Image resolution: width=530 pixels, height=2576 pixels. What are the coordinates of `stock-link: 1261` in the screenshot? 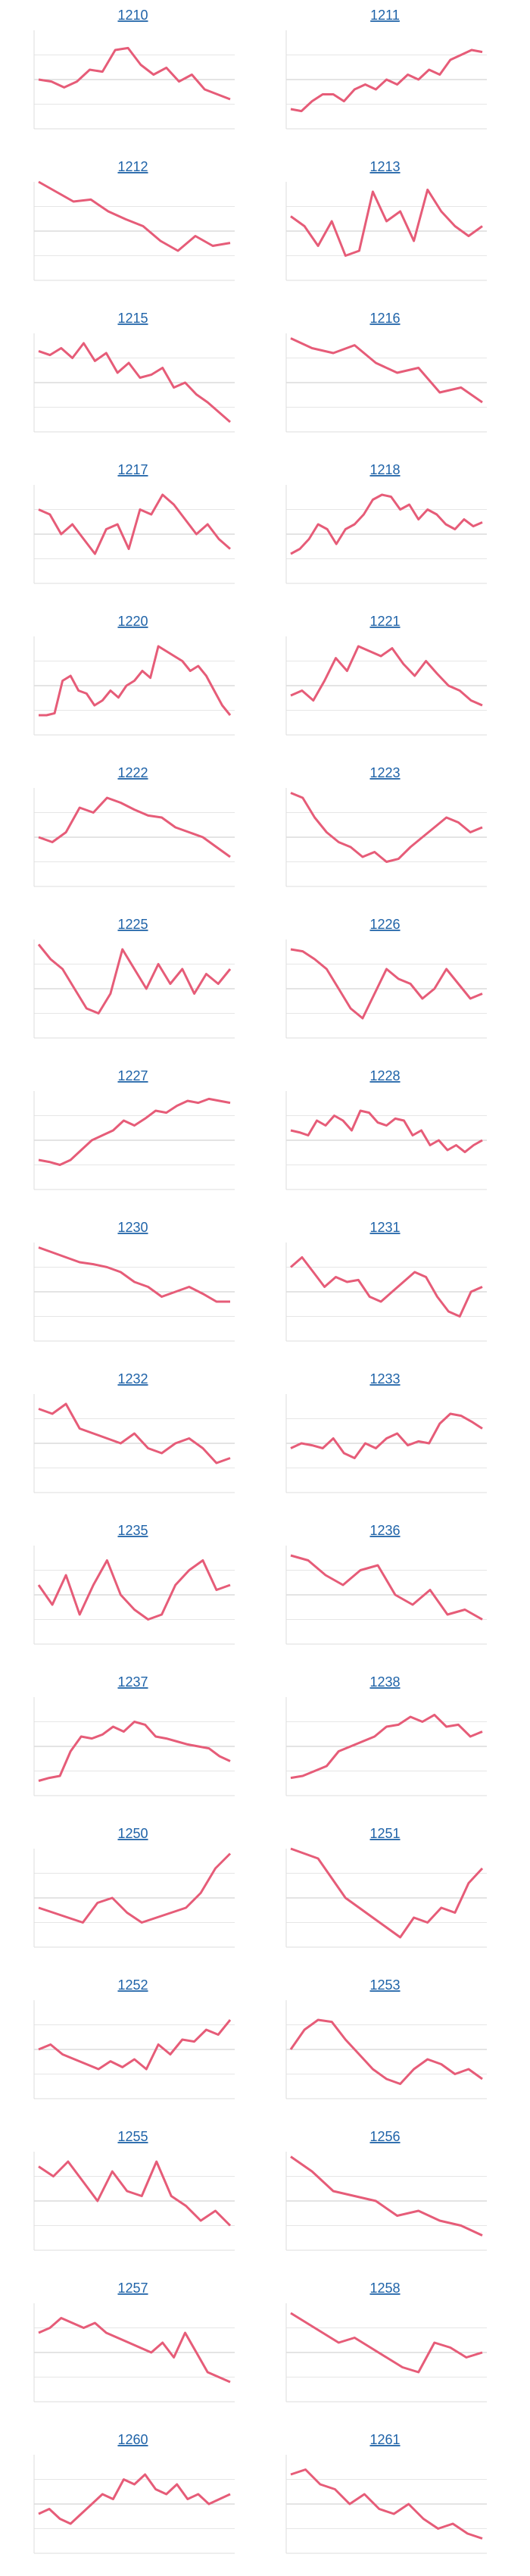 It's located at (384, 2439).